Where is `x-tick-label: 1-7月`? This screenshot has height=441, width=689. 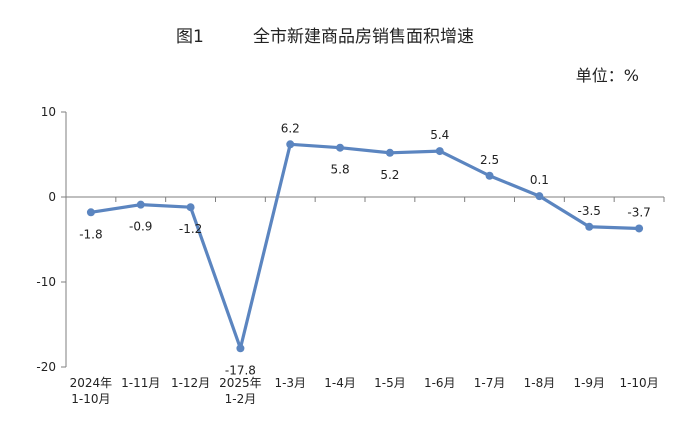
x-tick-label: 1-7月 is located at coordinates (490, 383).